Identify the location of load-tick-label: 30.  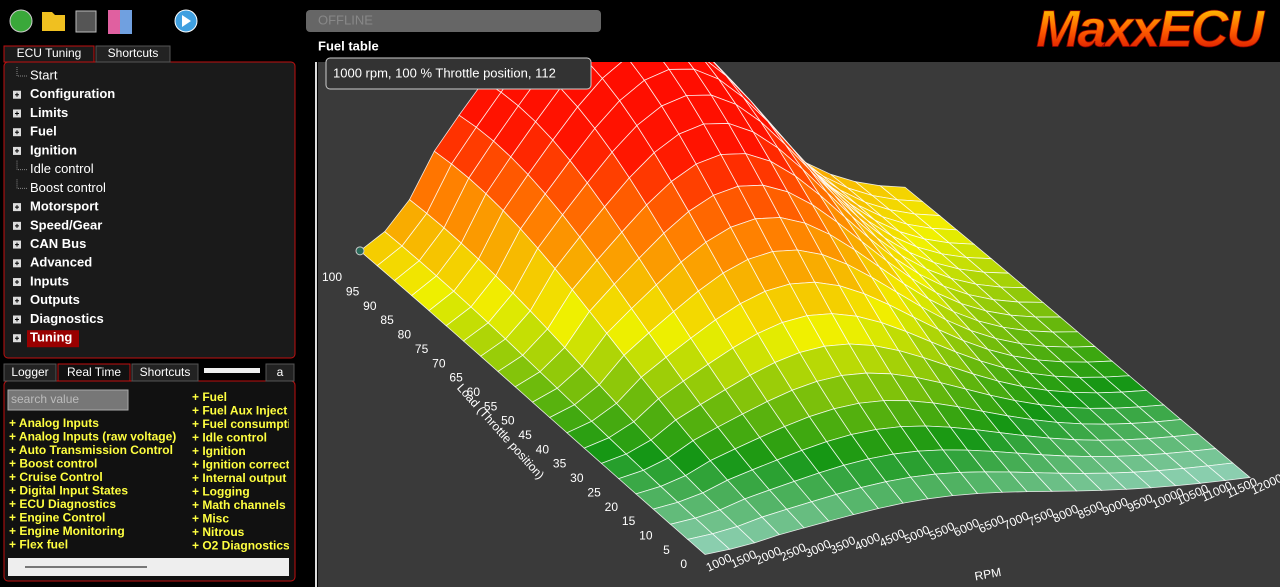
(577, 478).